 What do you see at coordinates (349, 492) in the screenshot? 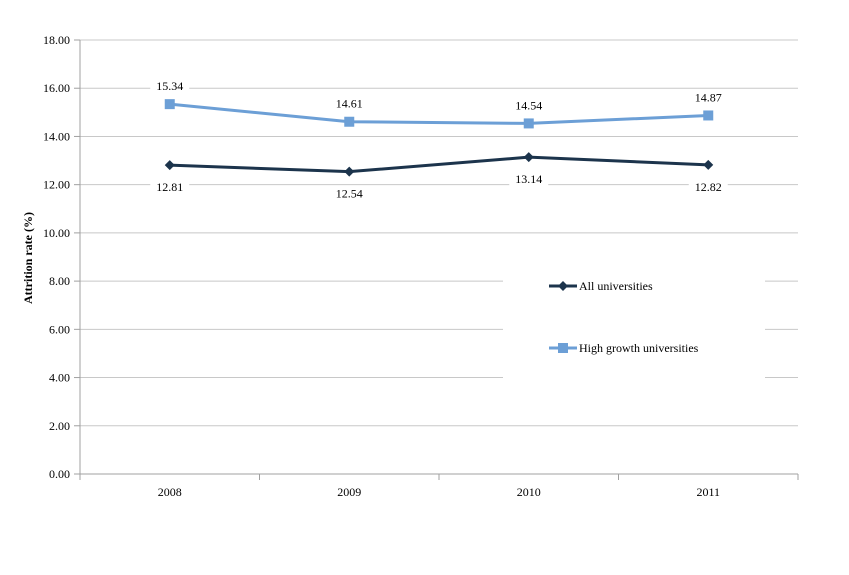
I see `x-tick-label: 2009` at bounding box center [349, 492].